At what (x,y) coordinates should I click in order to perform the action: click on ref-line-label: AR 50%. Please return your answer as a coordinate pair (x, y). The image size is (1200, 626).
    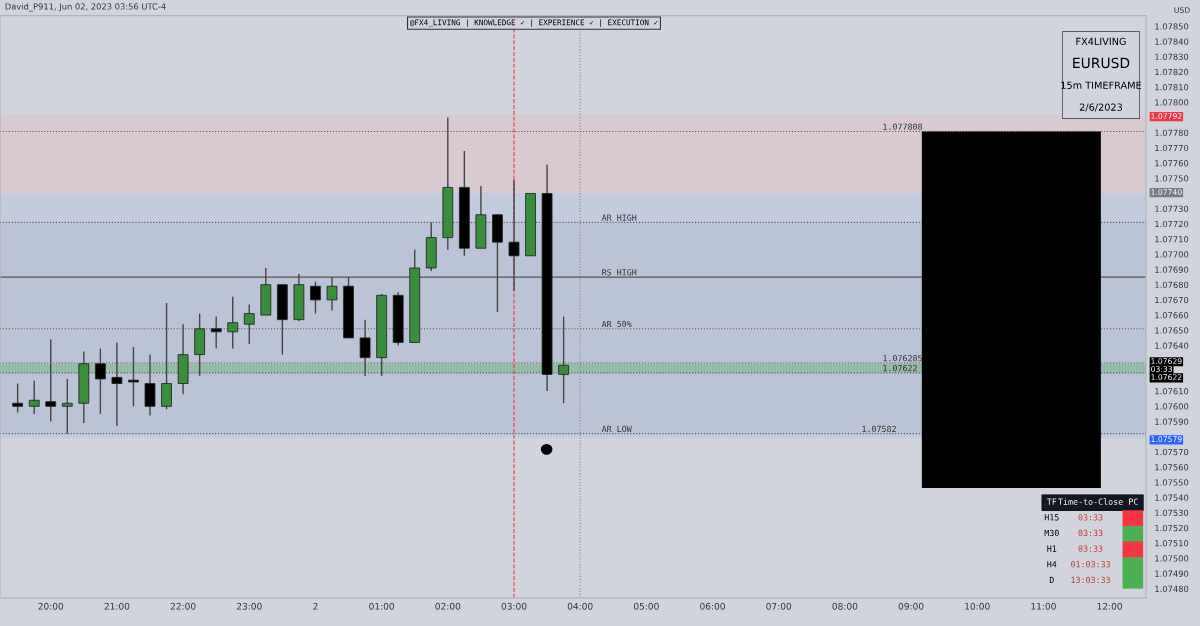
    Looking at the image, I should click on (616, 324).